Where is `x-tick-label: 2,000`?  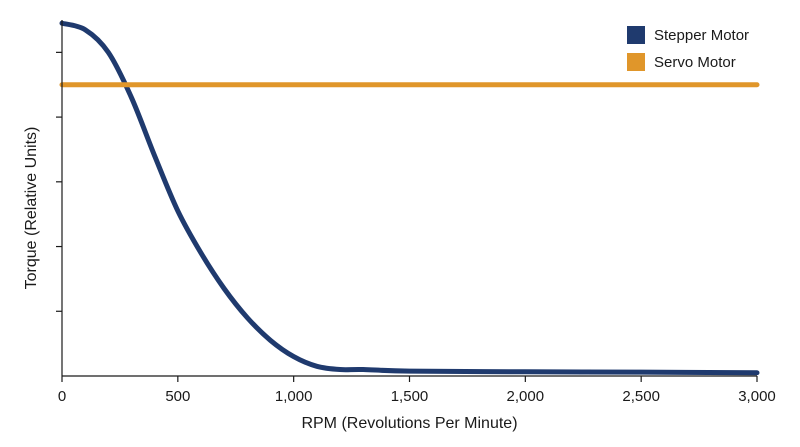
x-tick-label: 2,000 is located at coordinates (526, 396).